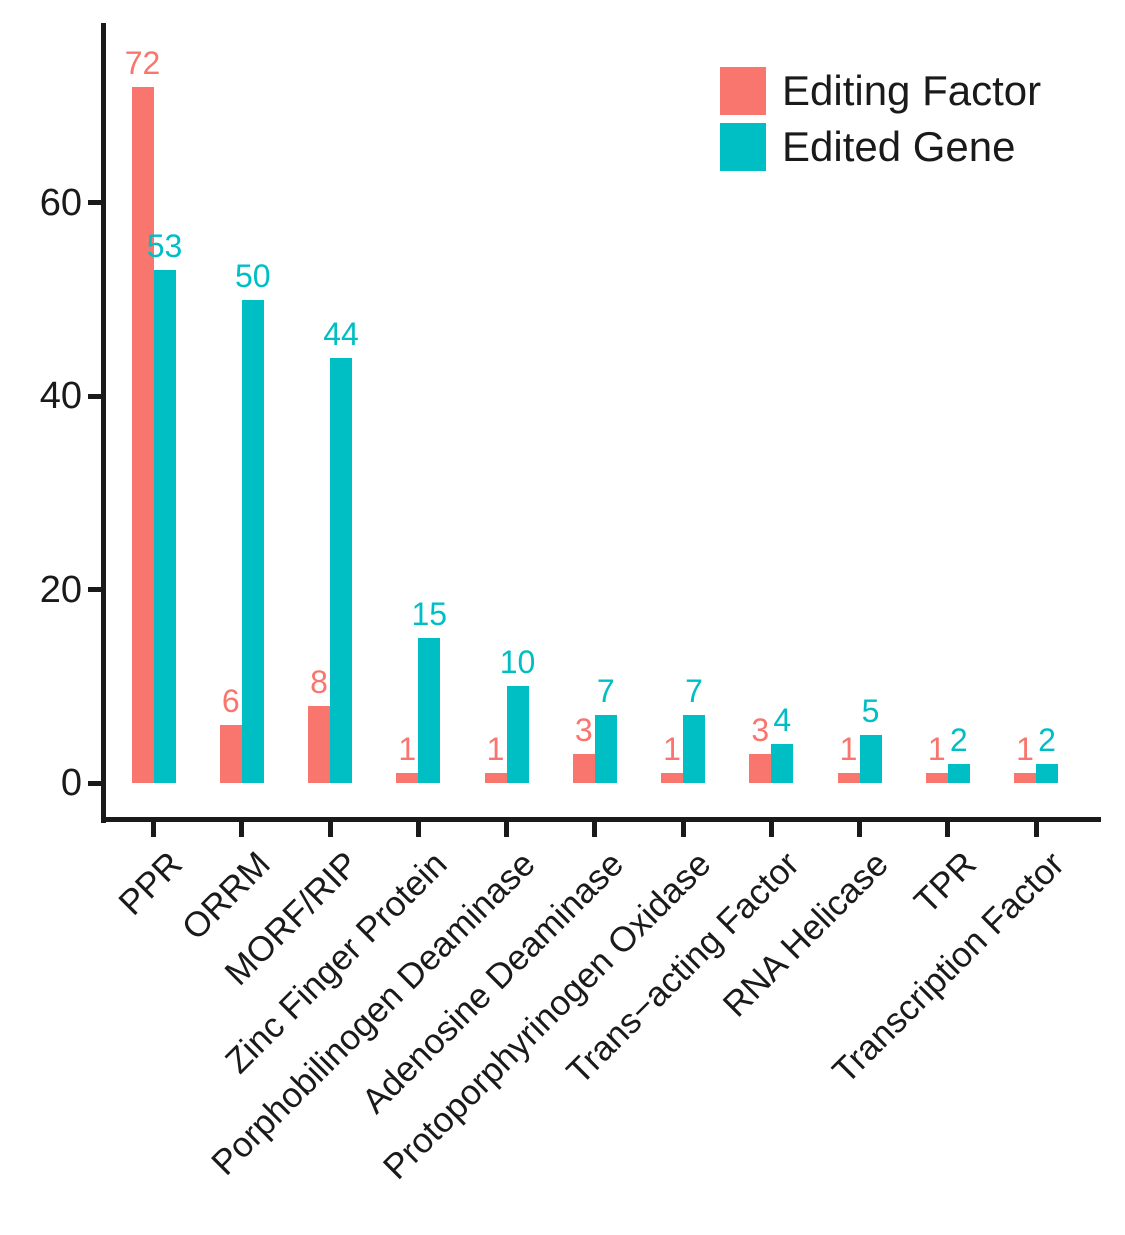 Image resolution: width=1125 pixels, height=1235 pixels. Describe the element at coordinates (341, 333) in the screenshot. I see `bar-value-label: 44` at that location.